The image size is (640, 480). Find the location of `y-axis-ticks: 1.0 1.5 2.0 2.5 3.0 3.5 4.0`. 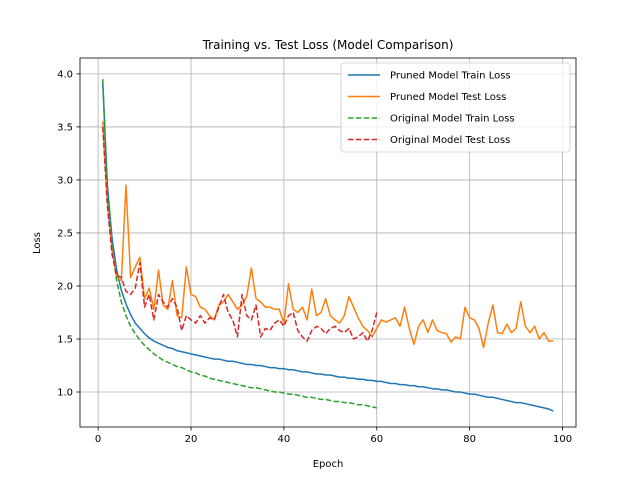

y-axis-ticks: 1.0 1.5 2.0 2.5 3.0 3.5 4.0 is located at coordinates (68, 234).